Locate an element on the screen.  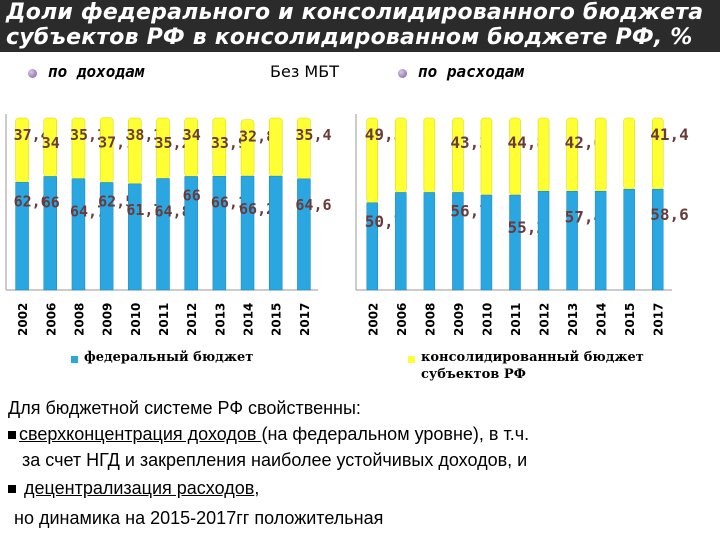
data-label-federal: 66,2 is located at coordinates (257, 209).